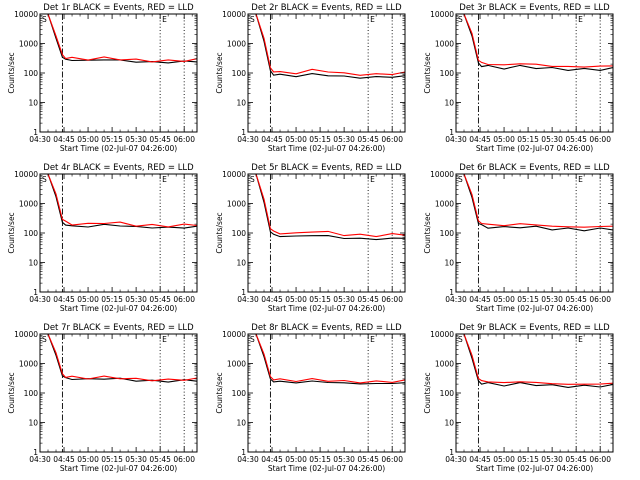 Image resolution: width=640 pixels, height=480 pixels. What do you see at coordinates (534, 168) in the screenshot?
I see `panel-title: Det 6r BLACK = Events, RED = LLD` at bounding box center [534, 168].